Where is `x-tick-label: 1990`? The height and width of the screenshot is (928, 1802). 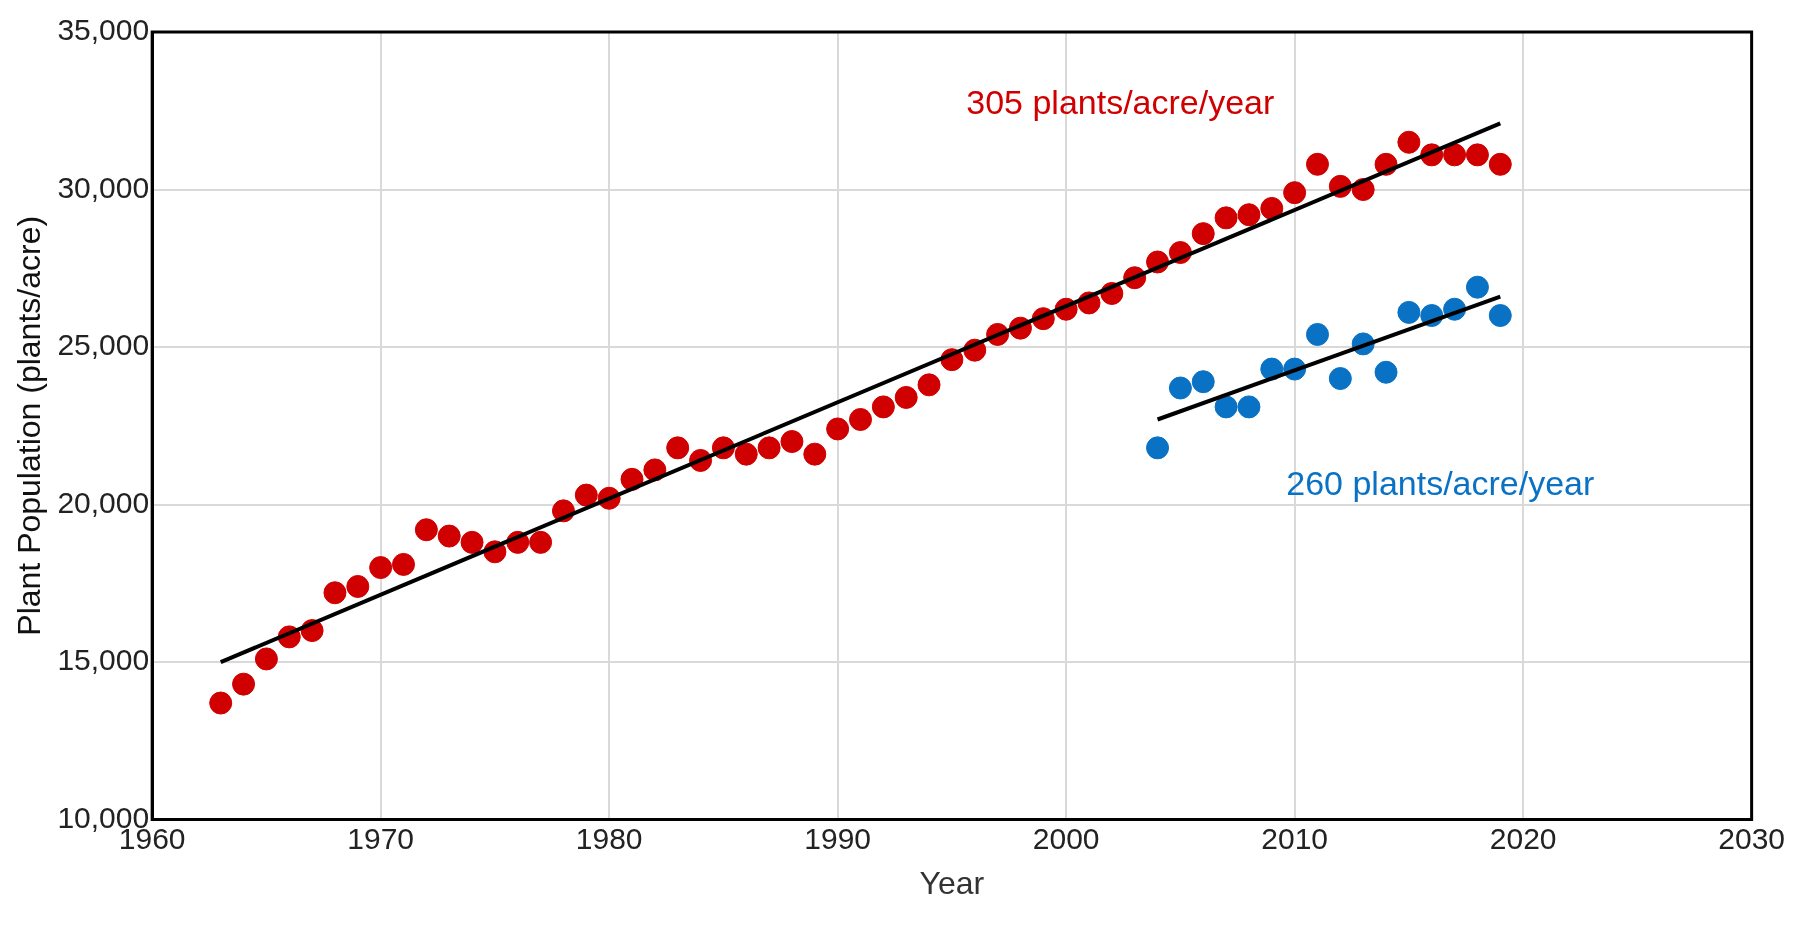
x-tick-label: 1990 is located at coordinates (838, 838).